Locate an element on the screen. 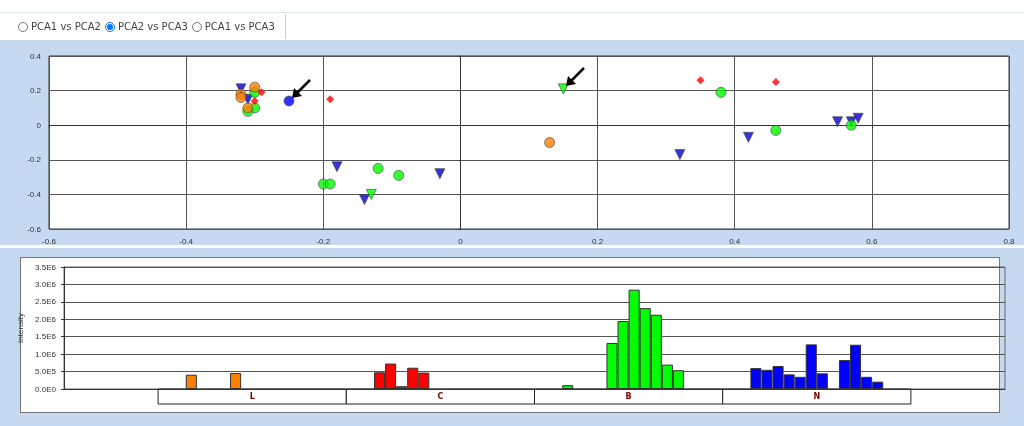  y-tick-label: 3.5E6 is located at coordinates (46, 267).